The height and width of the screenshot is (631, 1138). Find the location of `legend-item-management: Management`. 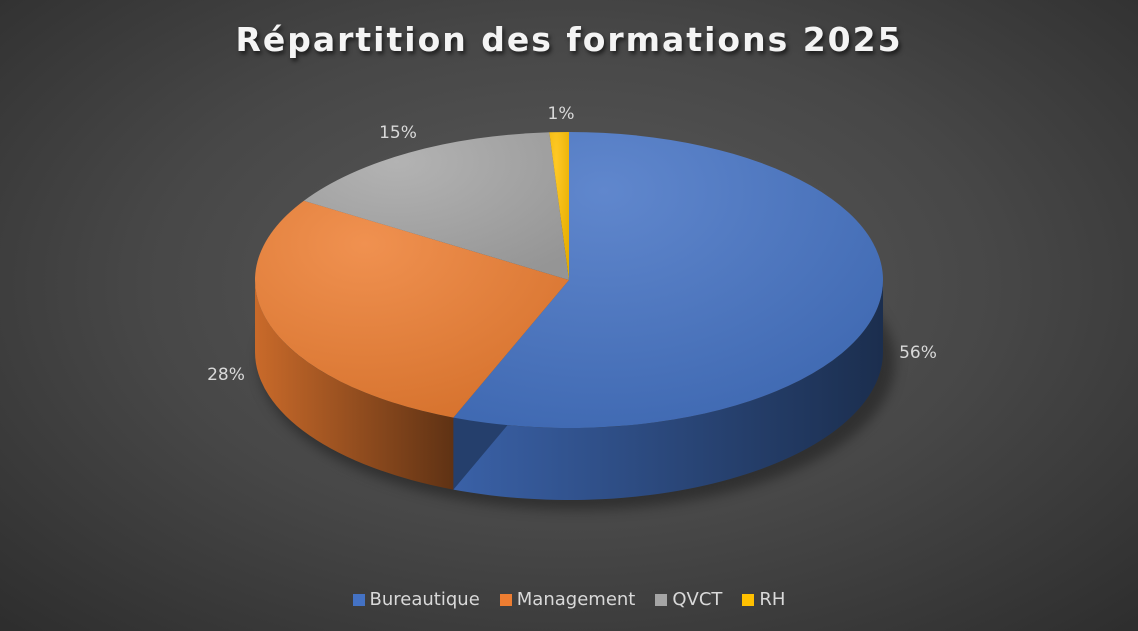

legend-item-management: Management is located at coordinates (567, 599).